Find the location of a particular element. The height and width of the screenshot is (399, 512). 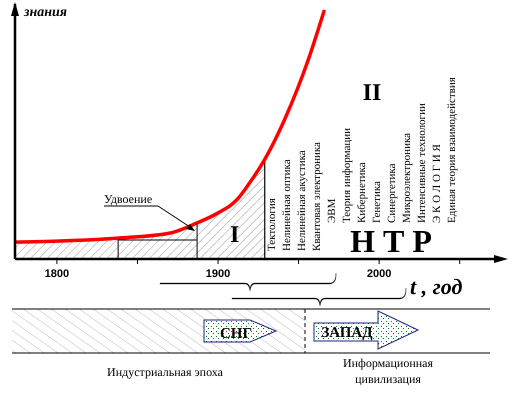

annotation: Интенсивные технологии is located at coordinates (422, 163).